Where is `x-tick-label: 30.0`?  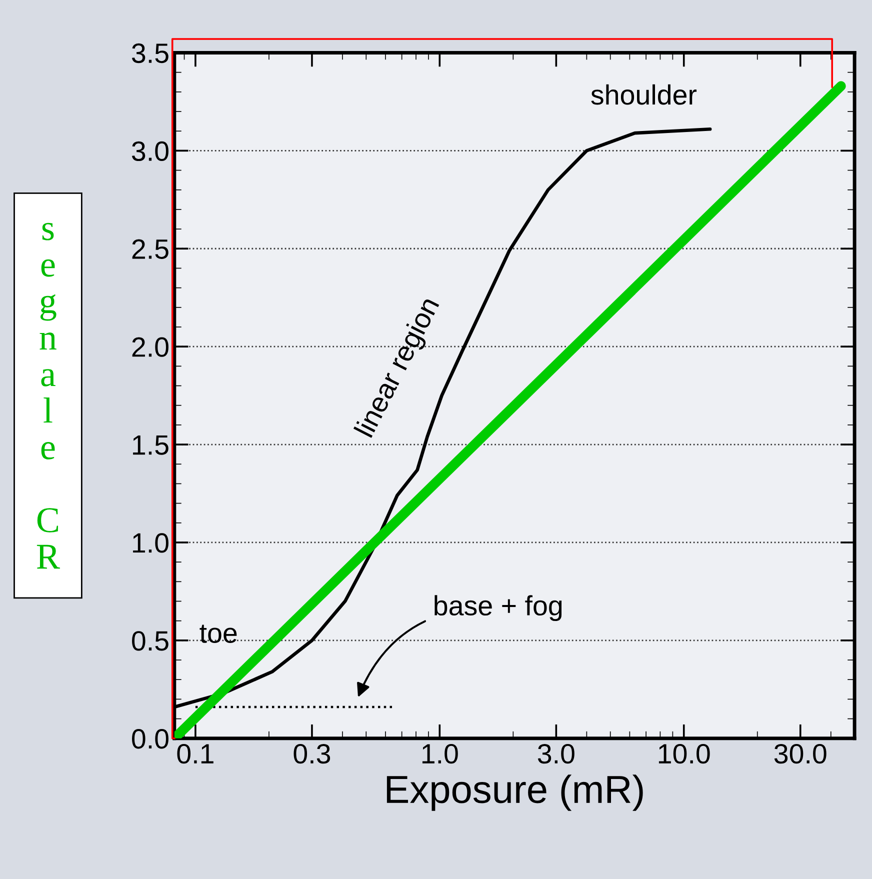 x-tick-label: 30.0 is located at coordinates (800, 754).